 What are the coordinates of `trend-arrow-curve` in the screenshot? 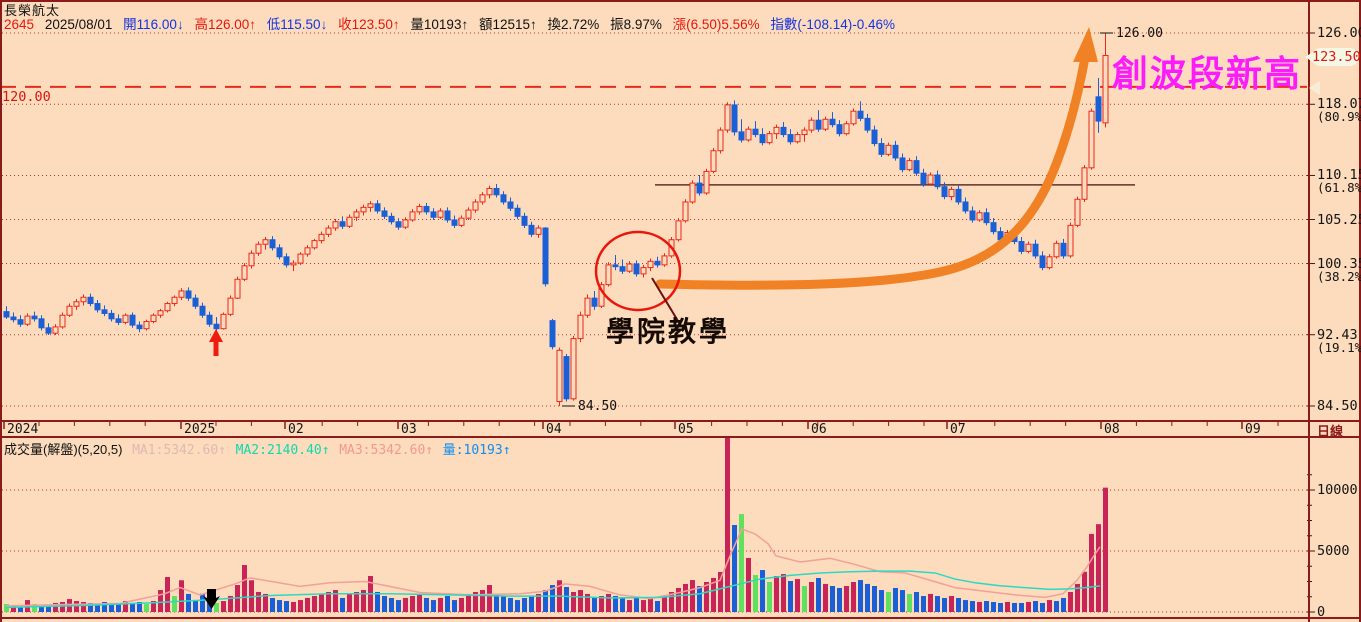 It's located at (873, 168).